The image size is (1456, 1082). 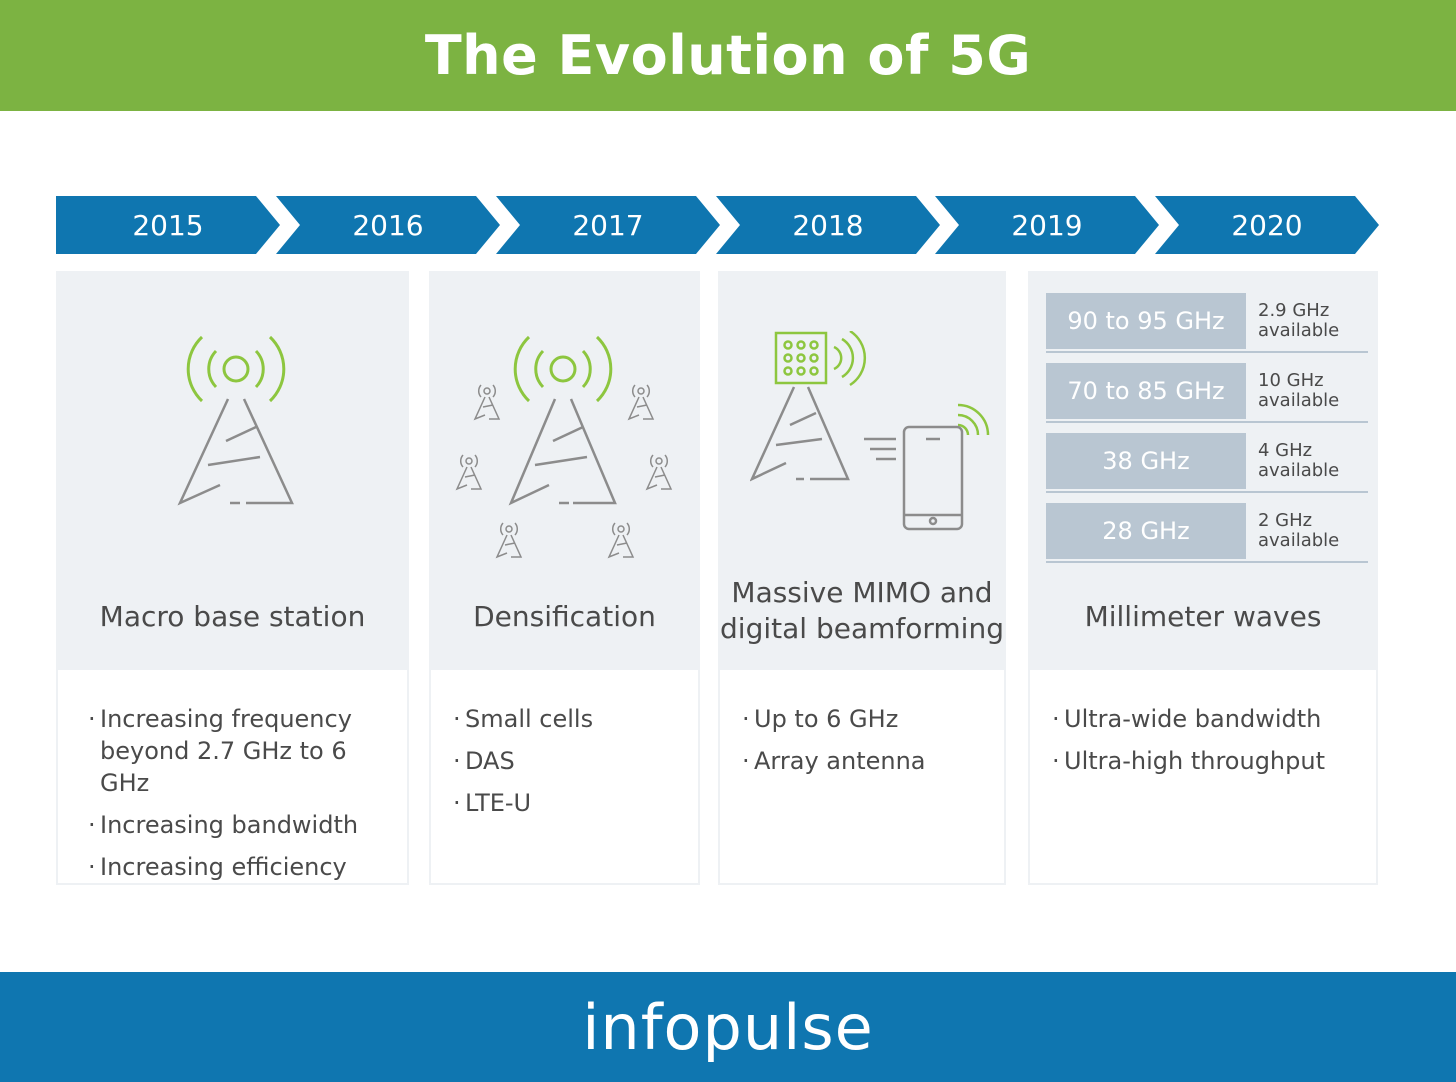 What do you see at coordinates (573, 719) in the screenshot?
I see `list-item: Small cells` at bounding box center [573, 719].